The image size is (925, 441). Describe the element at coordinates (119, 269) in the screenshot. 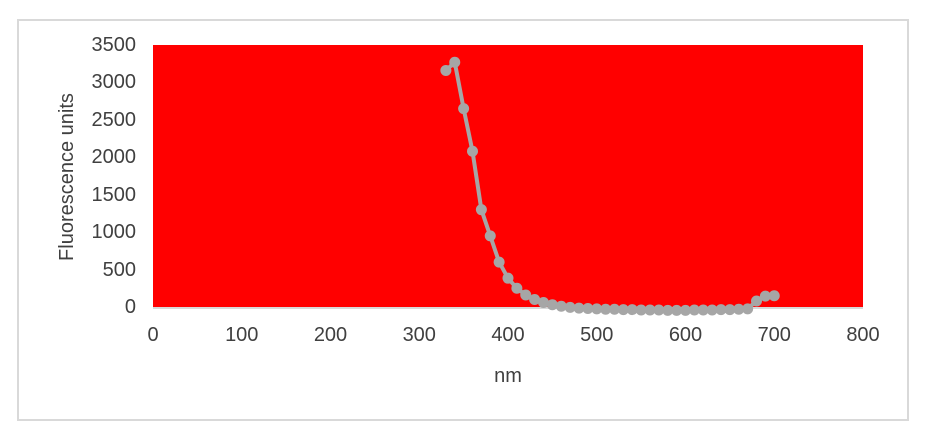

I see `y-tick-label: 500` at that location.